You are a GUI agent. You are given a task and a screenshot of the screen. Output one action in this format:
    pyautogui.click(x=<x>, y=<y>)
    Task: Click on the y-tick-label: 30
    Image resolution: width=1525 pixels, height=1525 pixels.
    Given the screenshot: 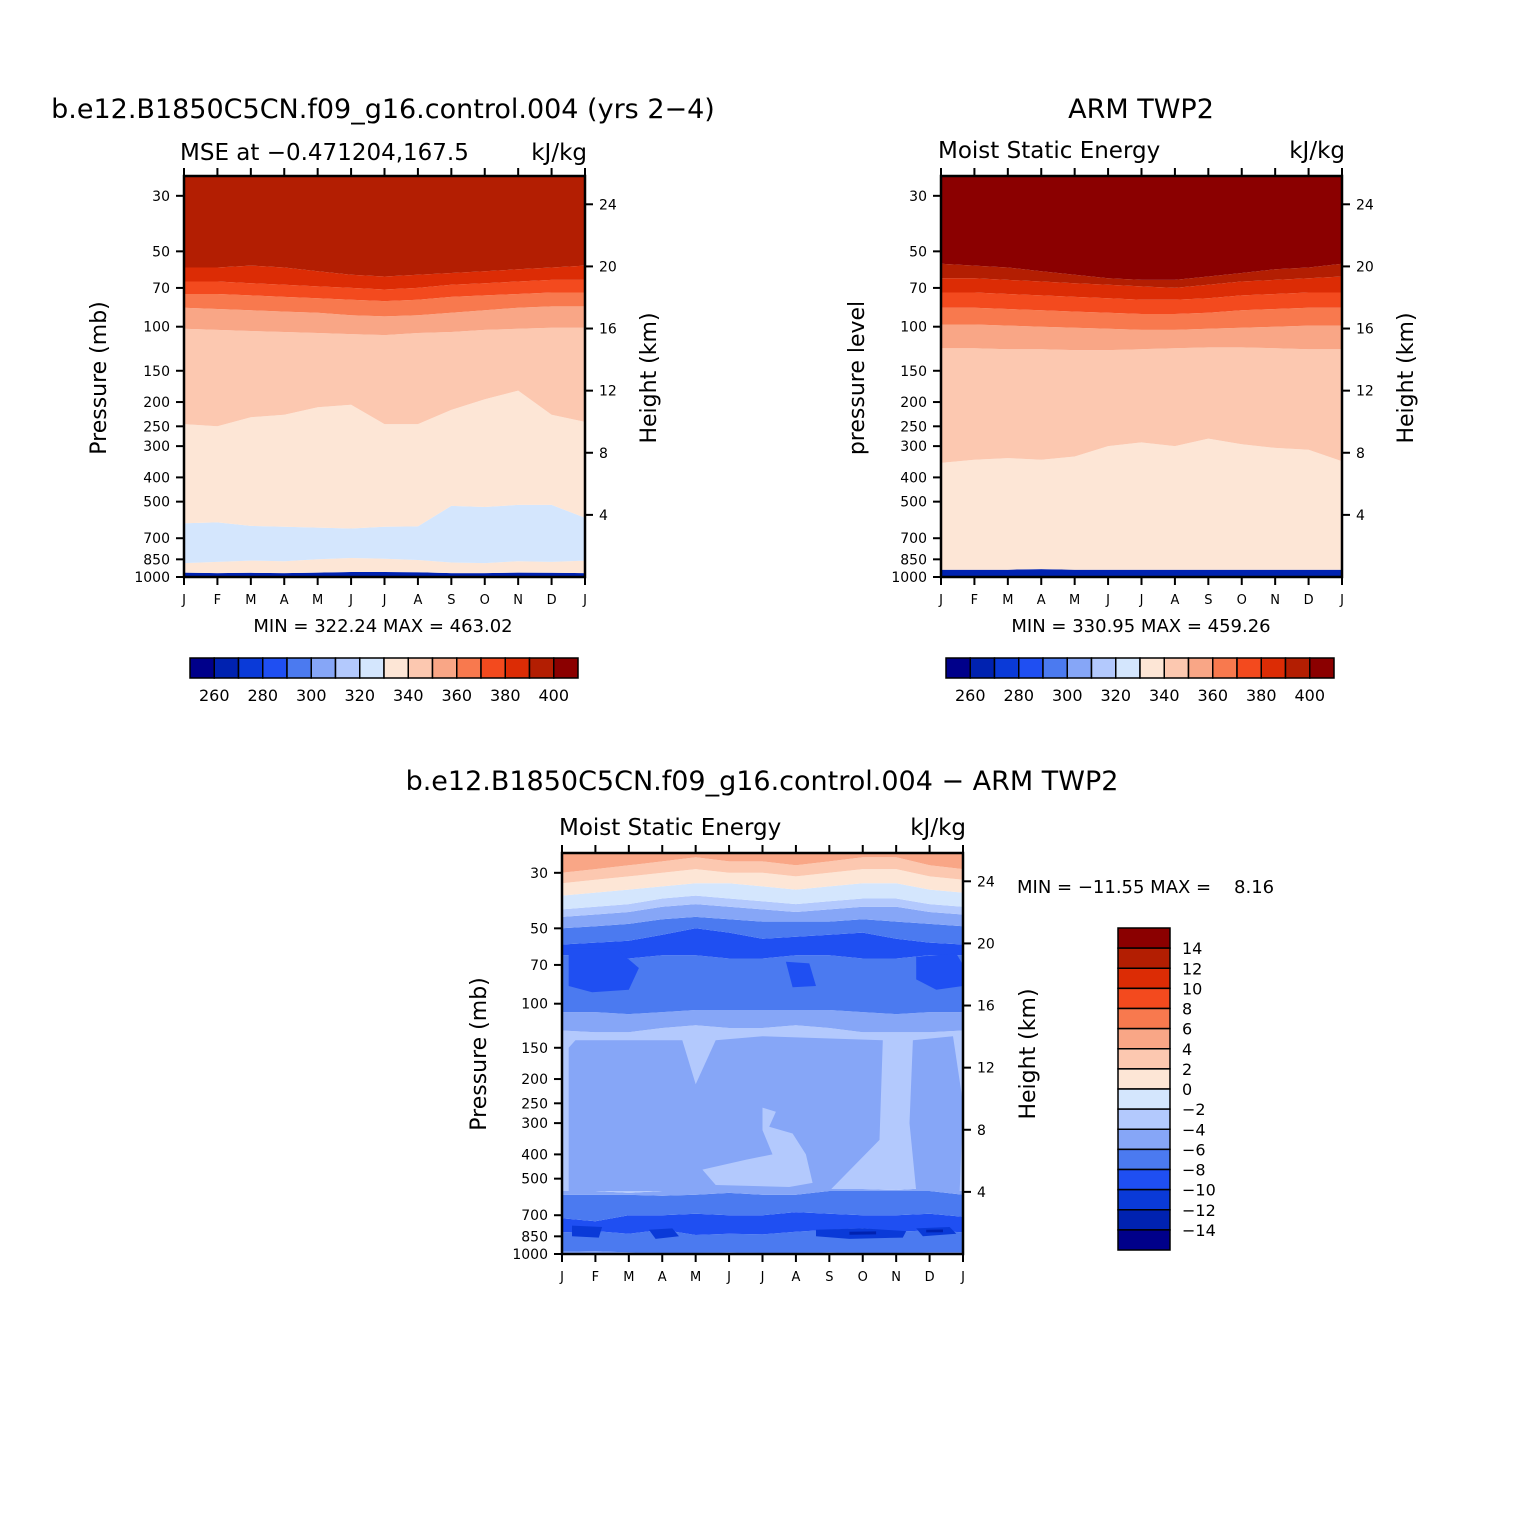 What is the action you would take?
    pyautogui.click(x=161, y=197)
    